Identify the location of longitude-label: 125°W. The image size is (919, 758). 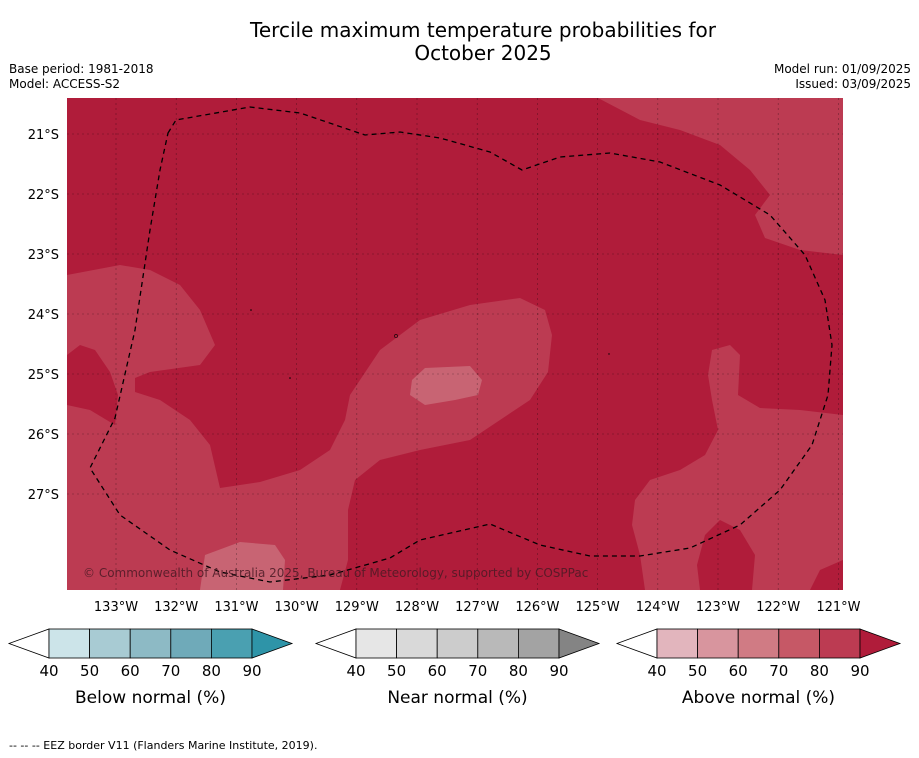
(598, 607).